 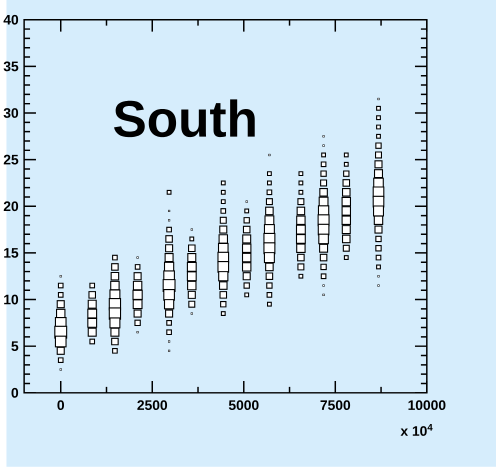 I want to click on y-tick-label: 5, so click(x=14, y=346).